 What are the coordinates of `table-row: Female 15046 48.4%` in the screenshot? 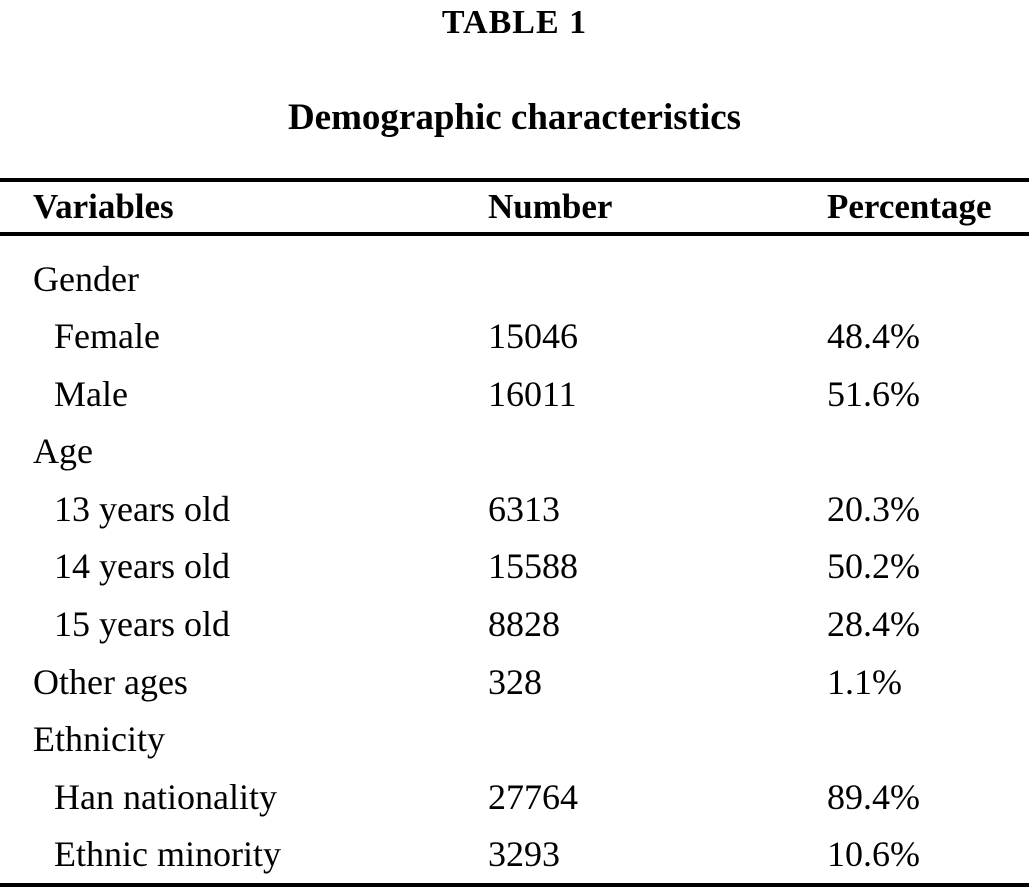 It's located at (514, 337).